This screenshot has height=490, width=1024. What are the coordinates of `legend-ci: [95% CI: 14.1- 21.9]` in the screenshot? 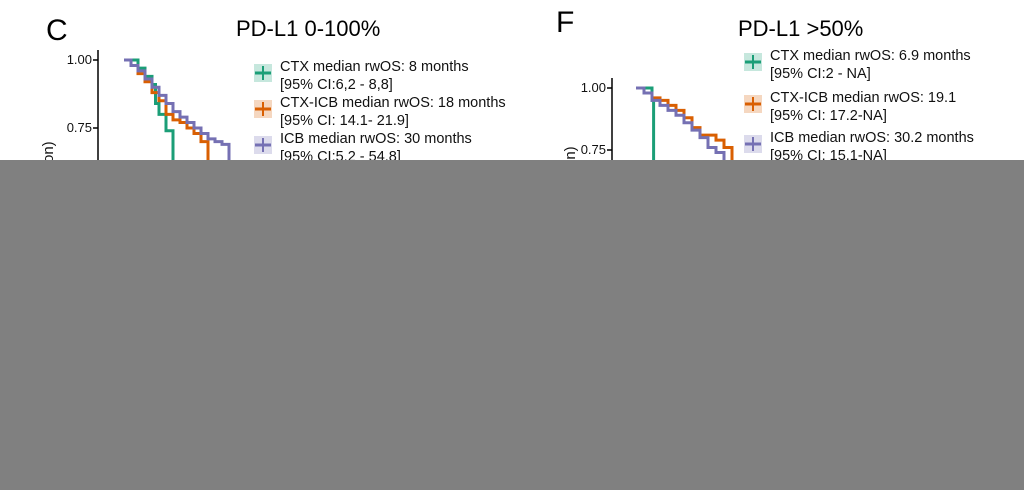 It's located at (344, 121).